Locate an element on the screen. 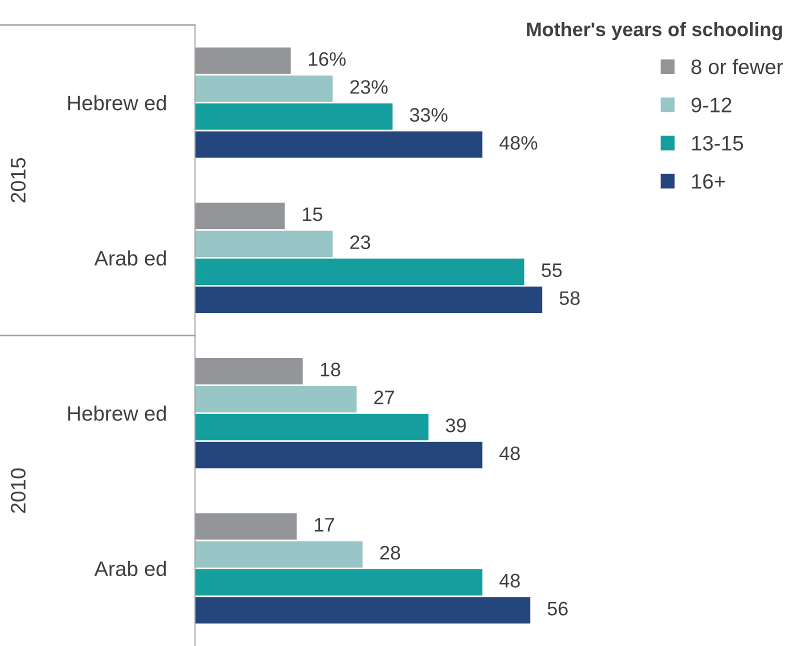  data-label: 56 is located at coordinates (558, 609).